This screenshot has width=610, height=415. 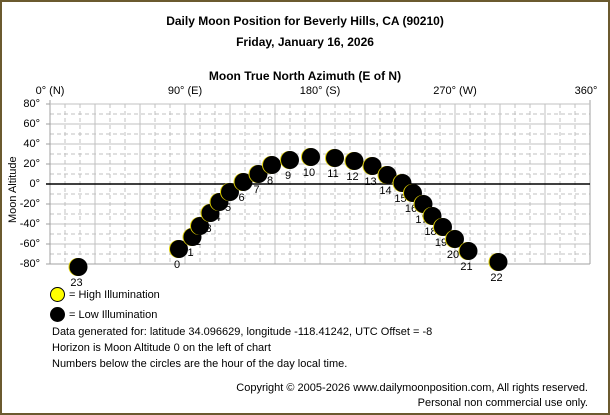 What do you see at coordinates (496, 278) in the screenshot?
I see `hour-label: 22` at bounding box center [496, 278].